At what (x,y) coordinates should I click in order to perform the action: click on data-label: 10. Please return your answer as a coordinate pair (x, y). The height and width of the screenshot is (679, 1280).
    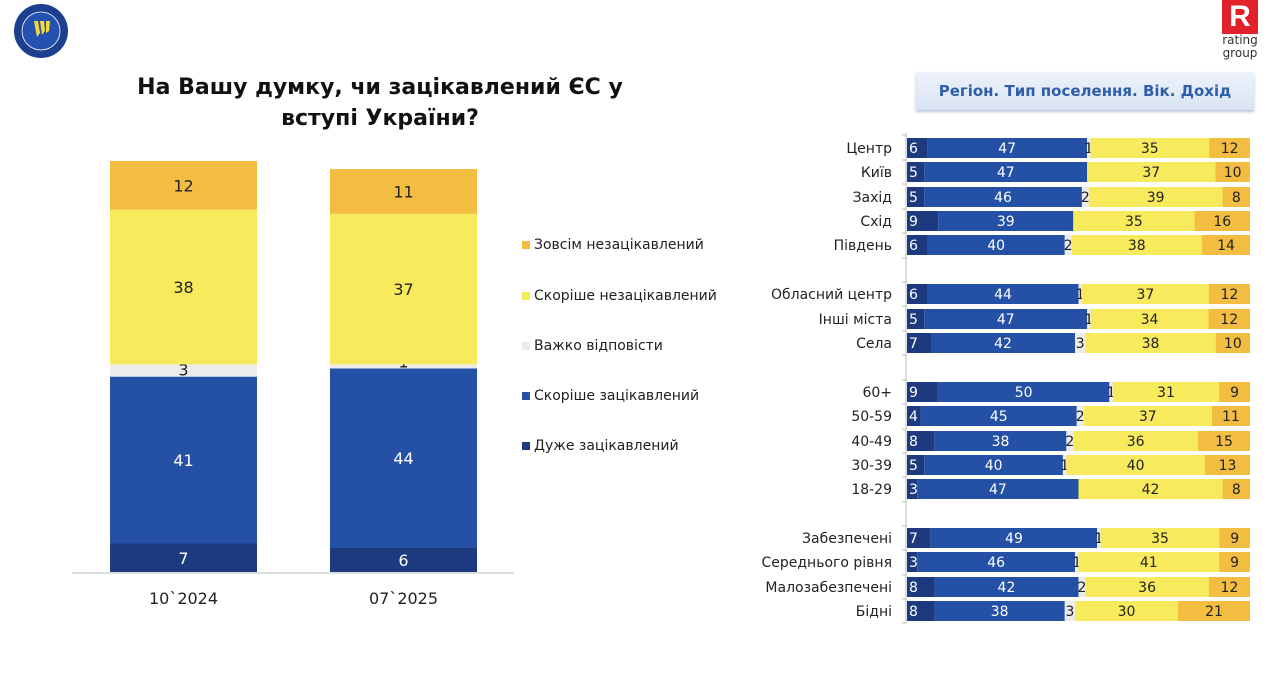
    Looking at the image, I should click on (1233, 344).